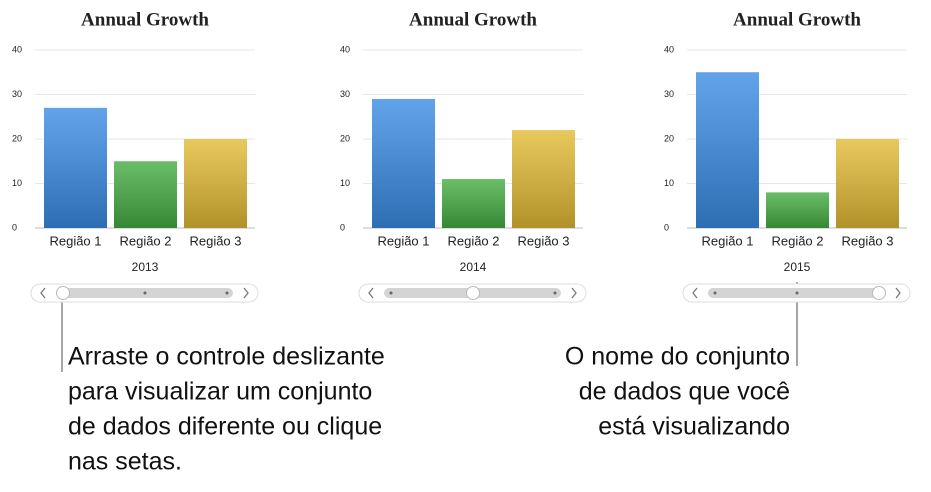 Image resolution: width=931 pixels, height=492 pixels. What do you see at coordinates (473, 267) in the screenshot?
I see `dataset-name: 2014` at bounding box center [473, 267].